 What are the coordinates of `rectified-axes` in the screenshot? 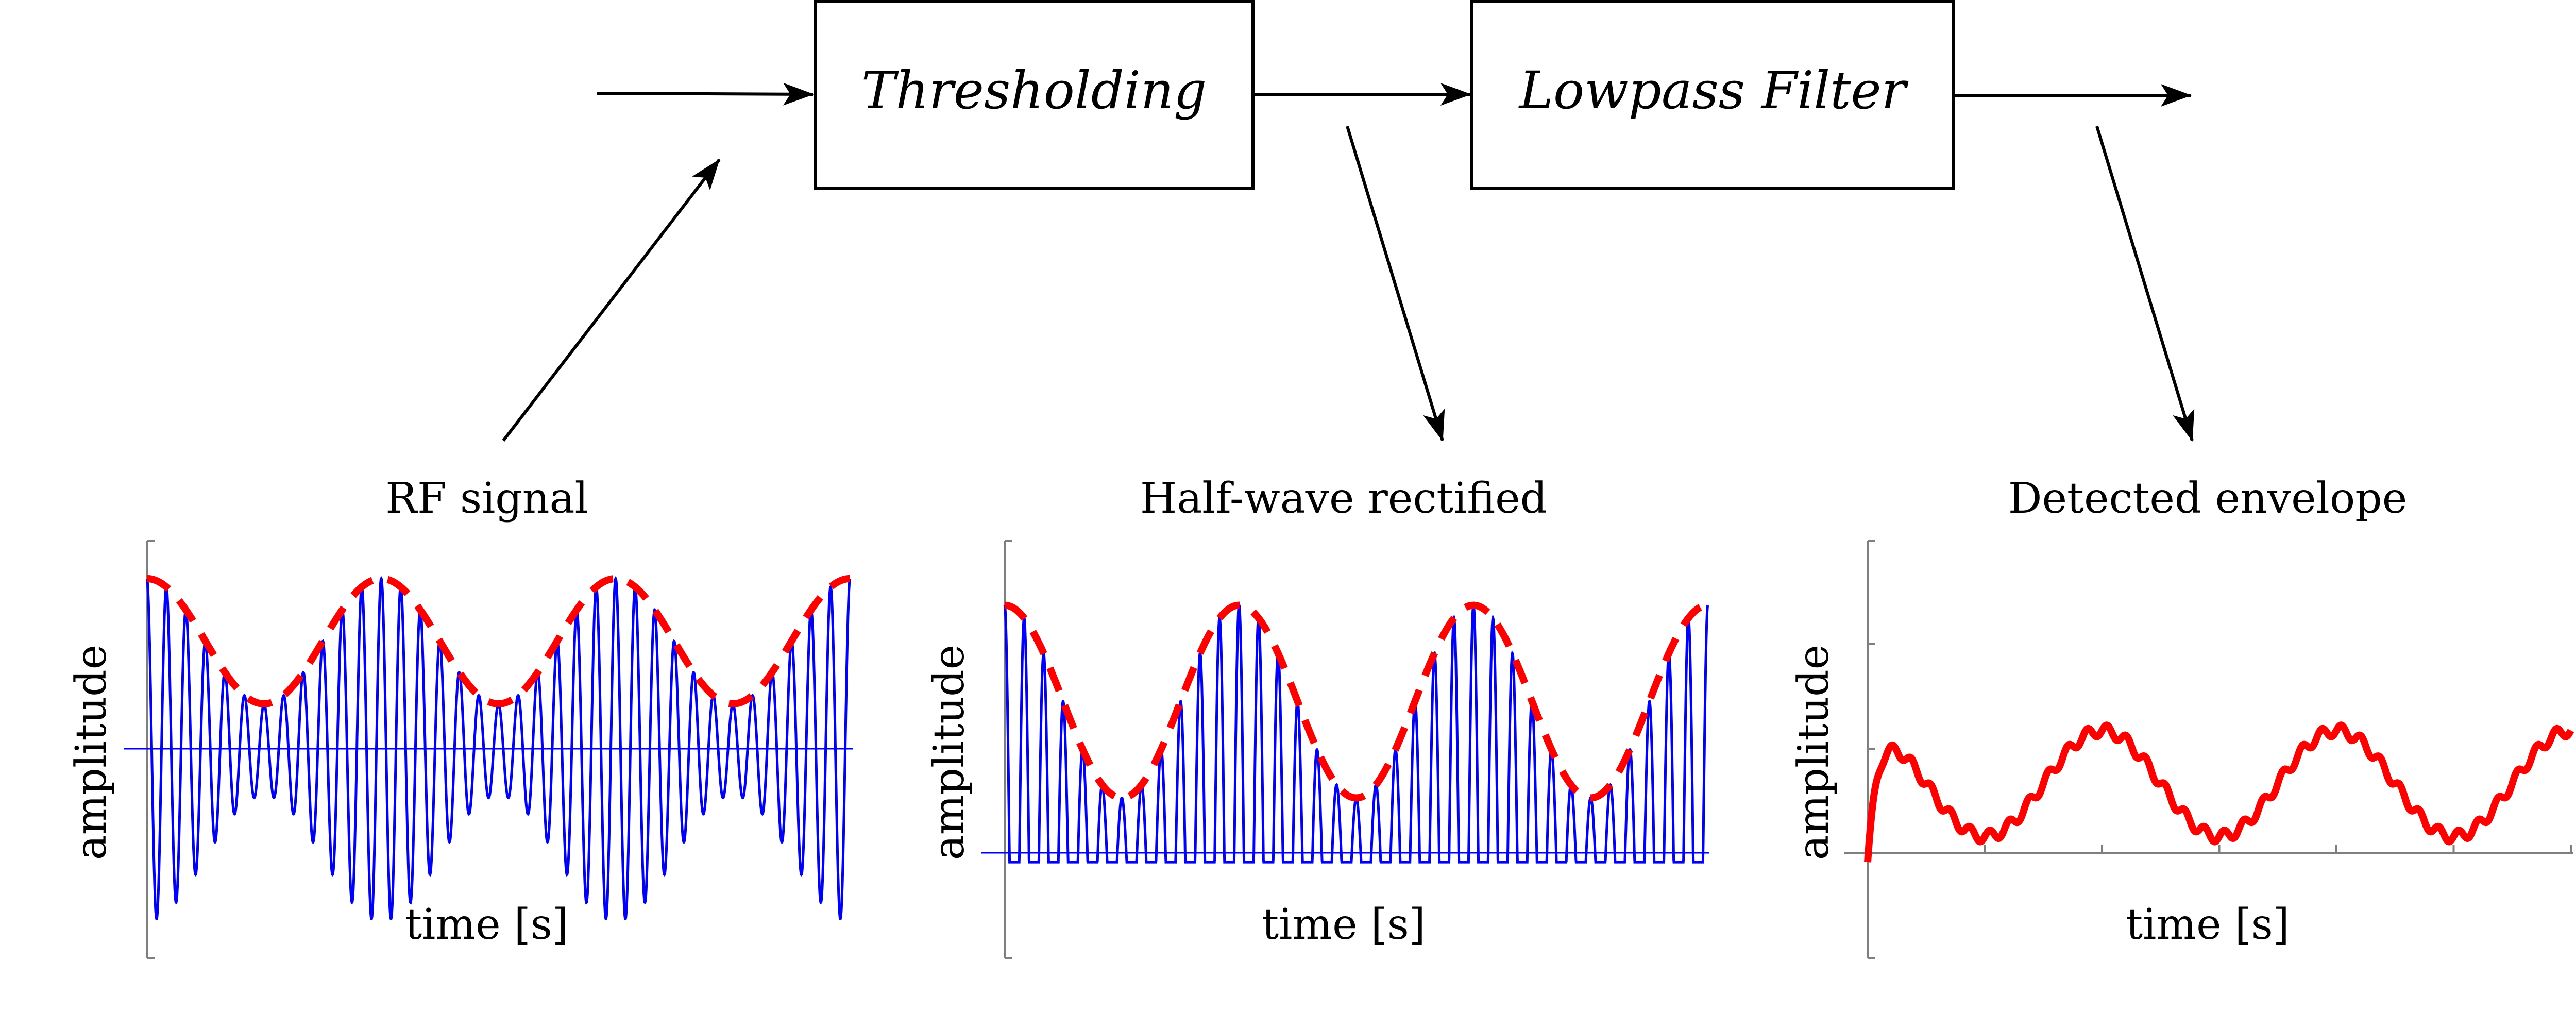 It's located at (1345, 749).